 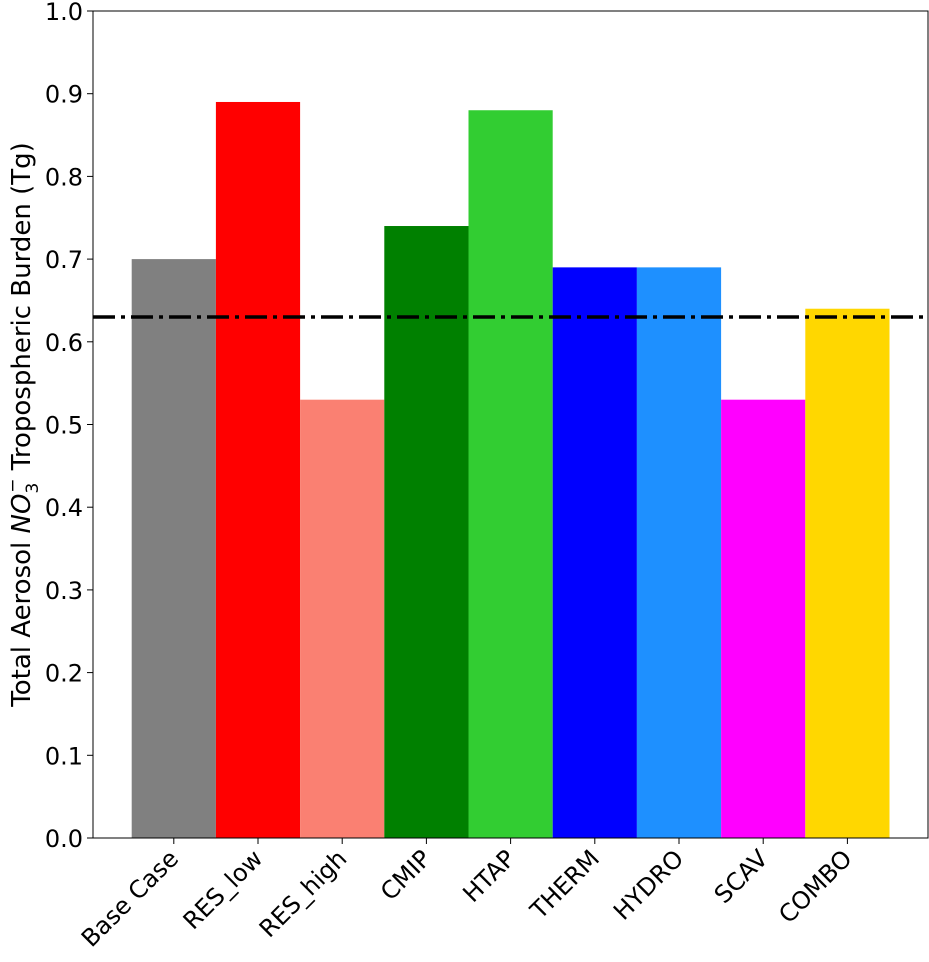 I want to click on x-tick-label: COMBO, so click(x=815, y=886).